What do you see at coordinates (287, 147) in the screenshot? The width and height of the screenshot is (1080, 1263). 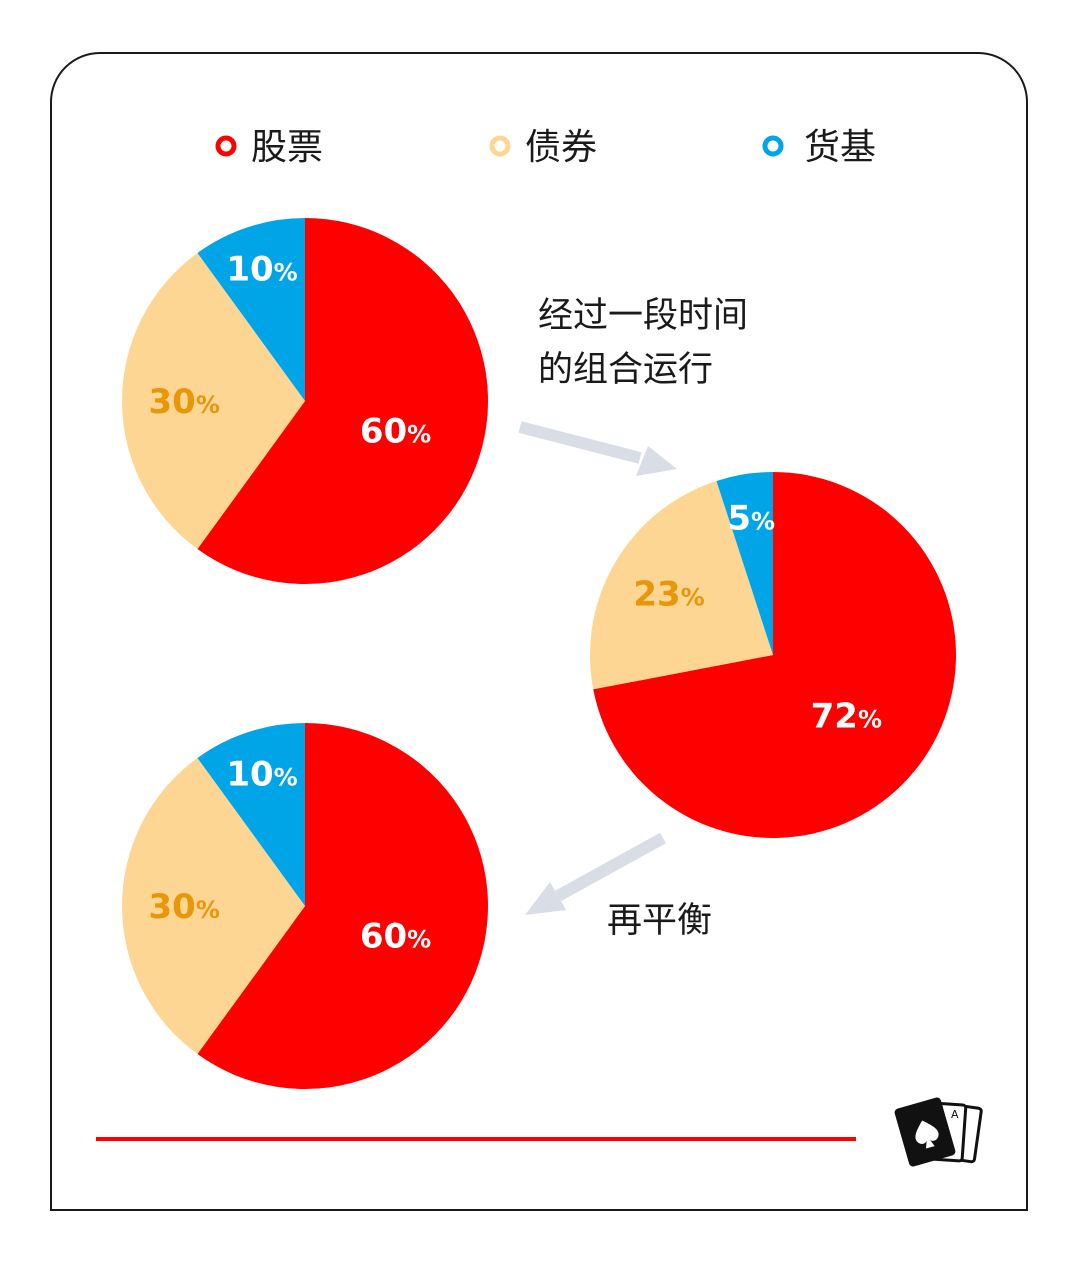 I see `legend-label-stock: 股票` at bounding box center [287, 147].